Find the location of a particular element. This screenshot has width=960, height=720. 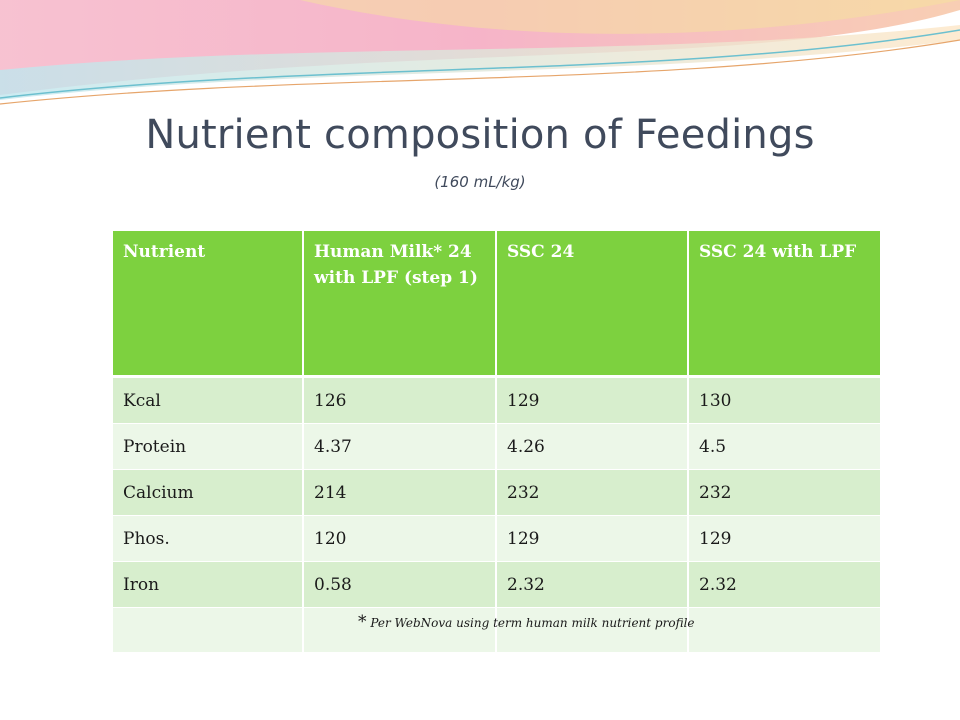

table-row: Kcal 126 129 130 is located at coordinates (496, 400).